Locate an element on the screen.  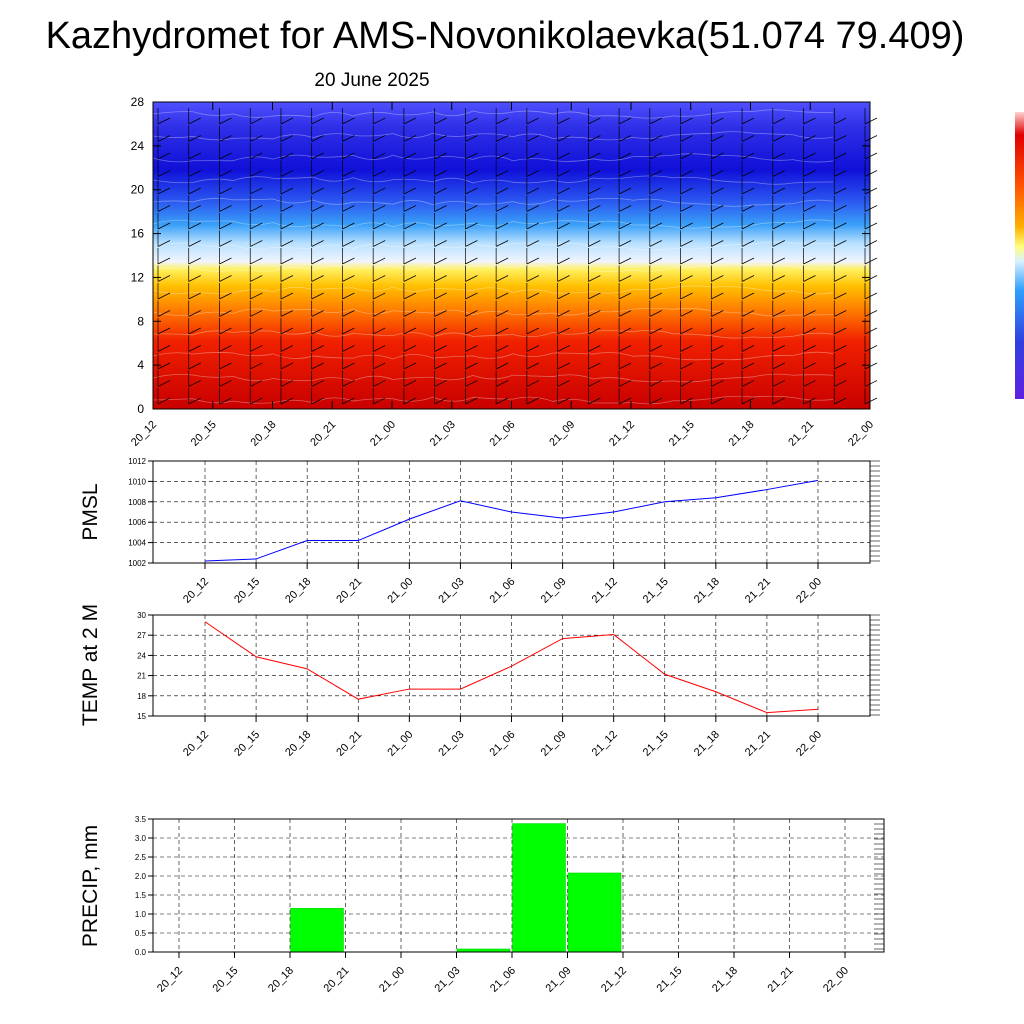
xtick-label: 20_12 is located at coordinates (196, 744).